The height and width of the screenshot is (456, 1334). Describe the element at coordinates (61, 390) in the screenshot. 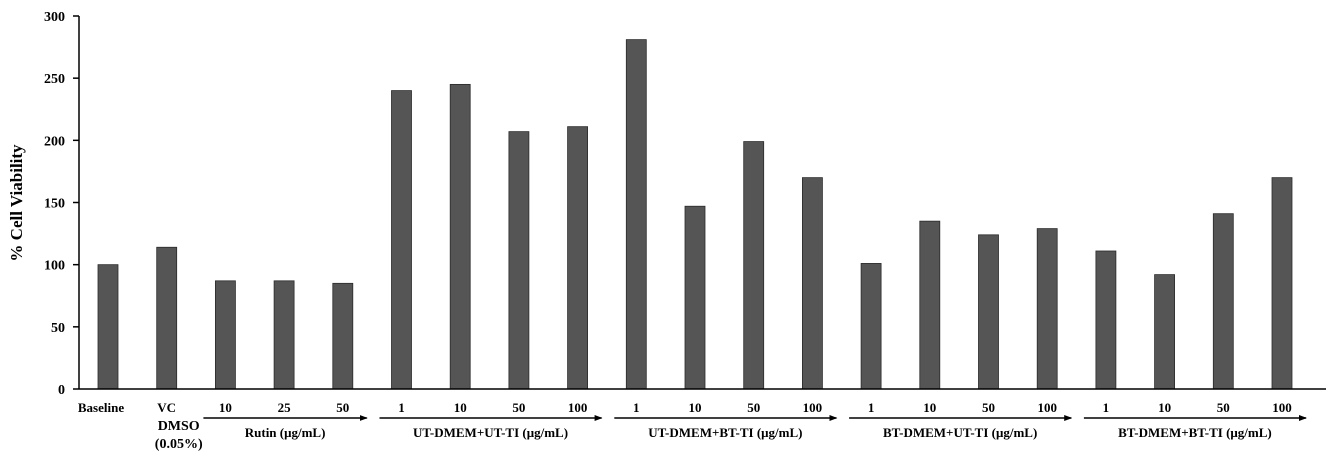

I see `y-tick-label: 0` at that location.